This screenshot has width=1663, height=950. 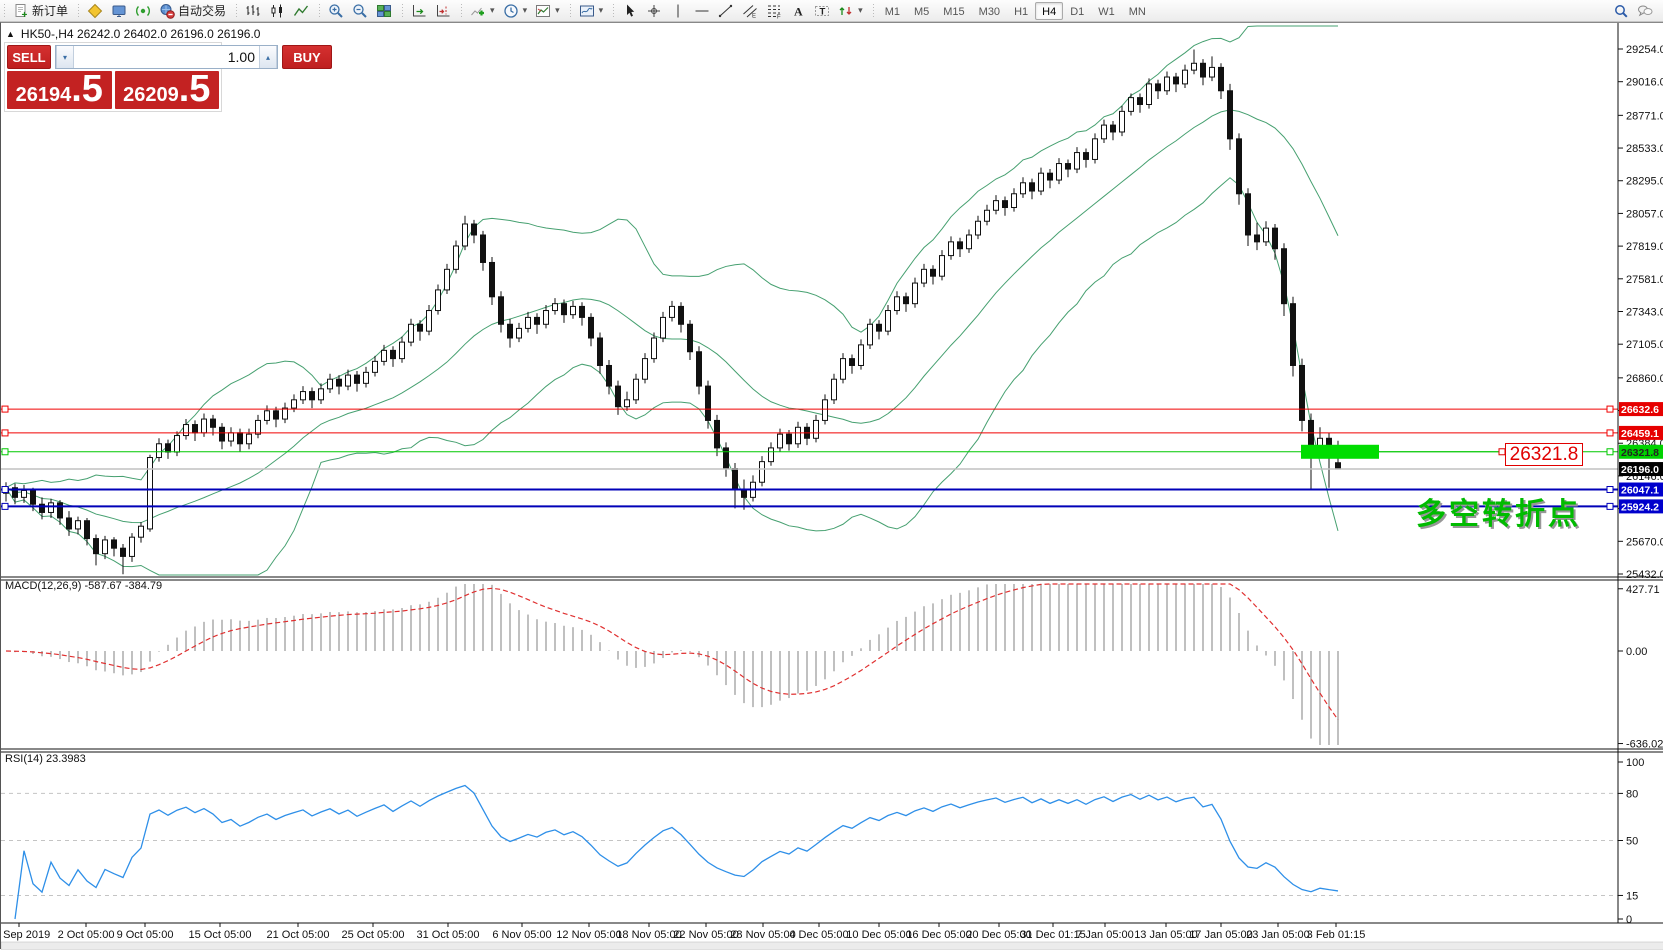 What do you see at coordinates (702, 11) in the screenshot?
I see `horizontal-line-button` at bounding box center [702, 11].